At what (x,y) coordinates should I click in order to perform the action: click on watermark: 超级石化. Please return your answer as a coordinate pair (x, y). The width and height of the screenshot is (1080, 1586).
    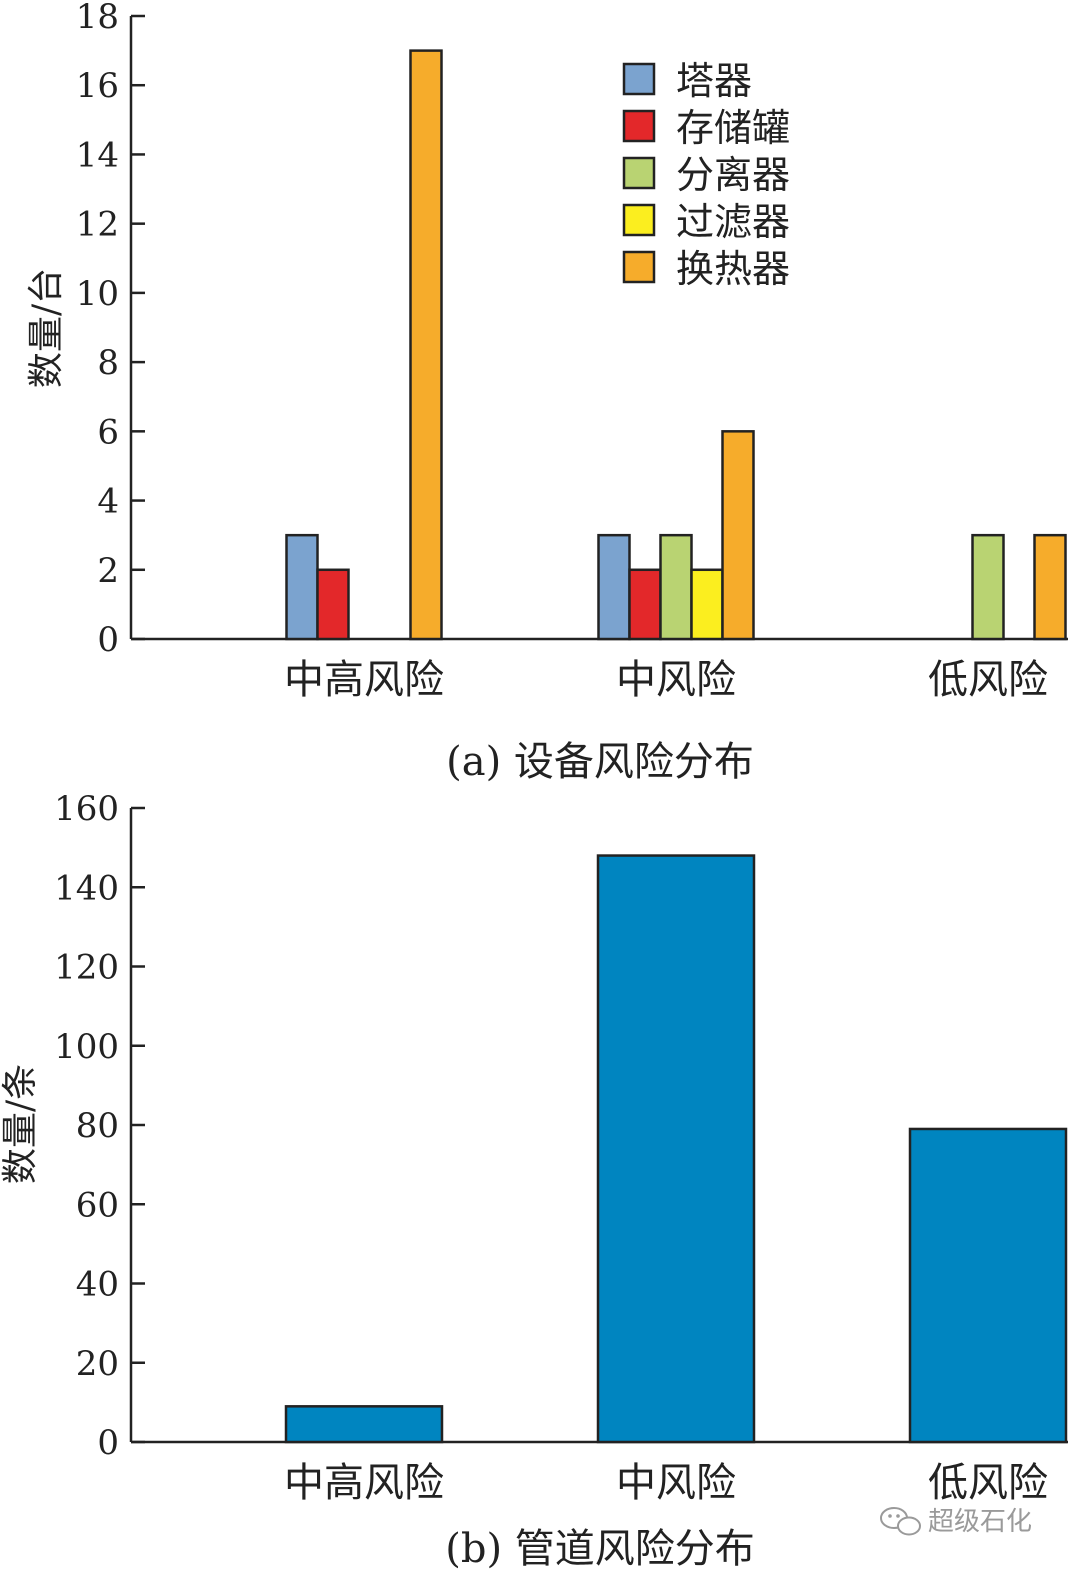
    Looking at the image, I should click on (956, 1522).